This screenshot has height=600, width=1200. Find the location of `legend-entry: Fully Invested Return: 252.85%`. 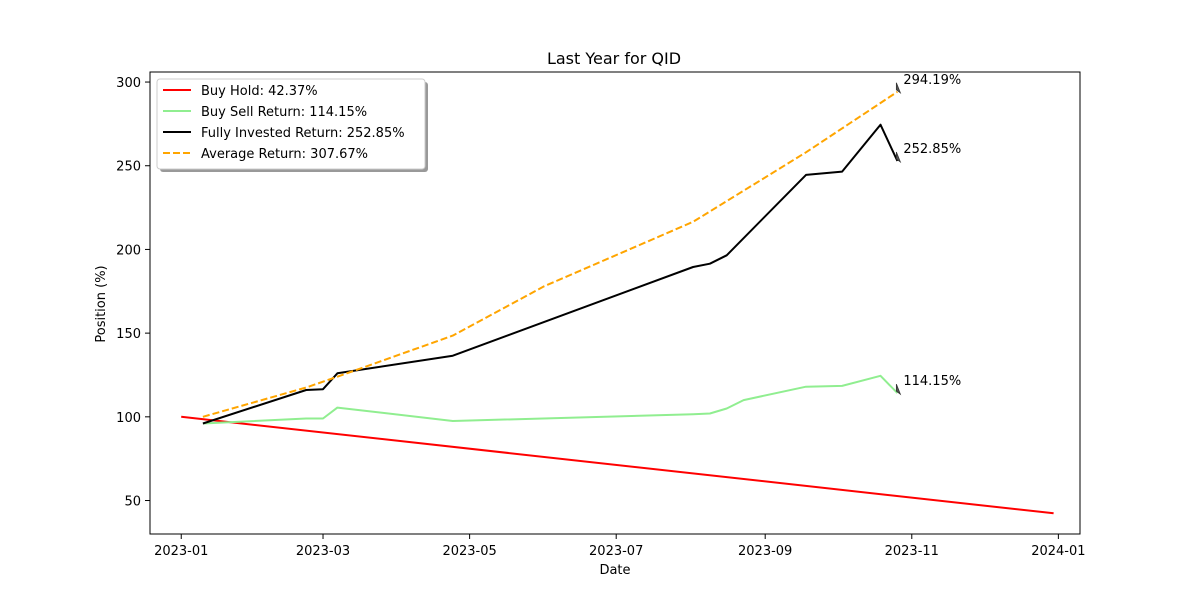

legend-entry: Fully Invested Return: 252.85% is located at coordinates (303, 133).